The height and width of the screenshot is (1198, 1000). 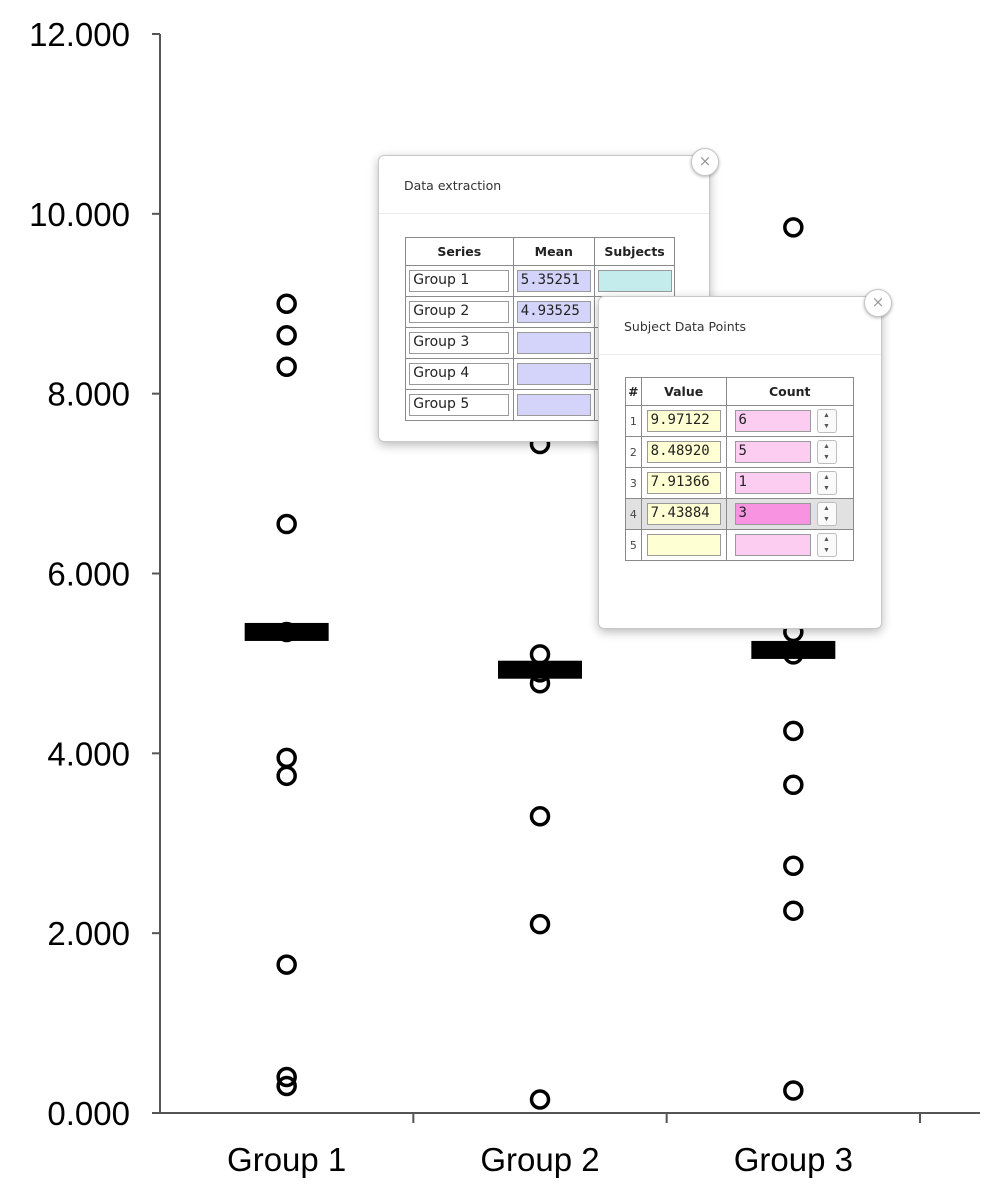 What do you see at coordinates (633, 452) in the screenshot?
I see `row-number: 2` at bounding box center [633, 452].